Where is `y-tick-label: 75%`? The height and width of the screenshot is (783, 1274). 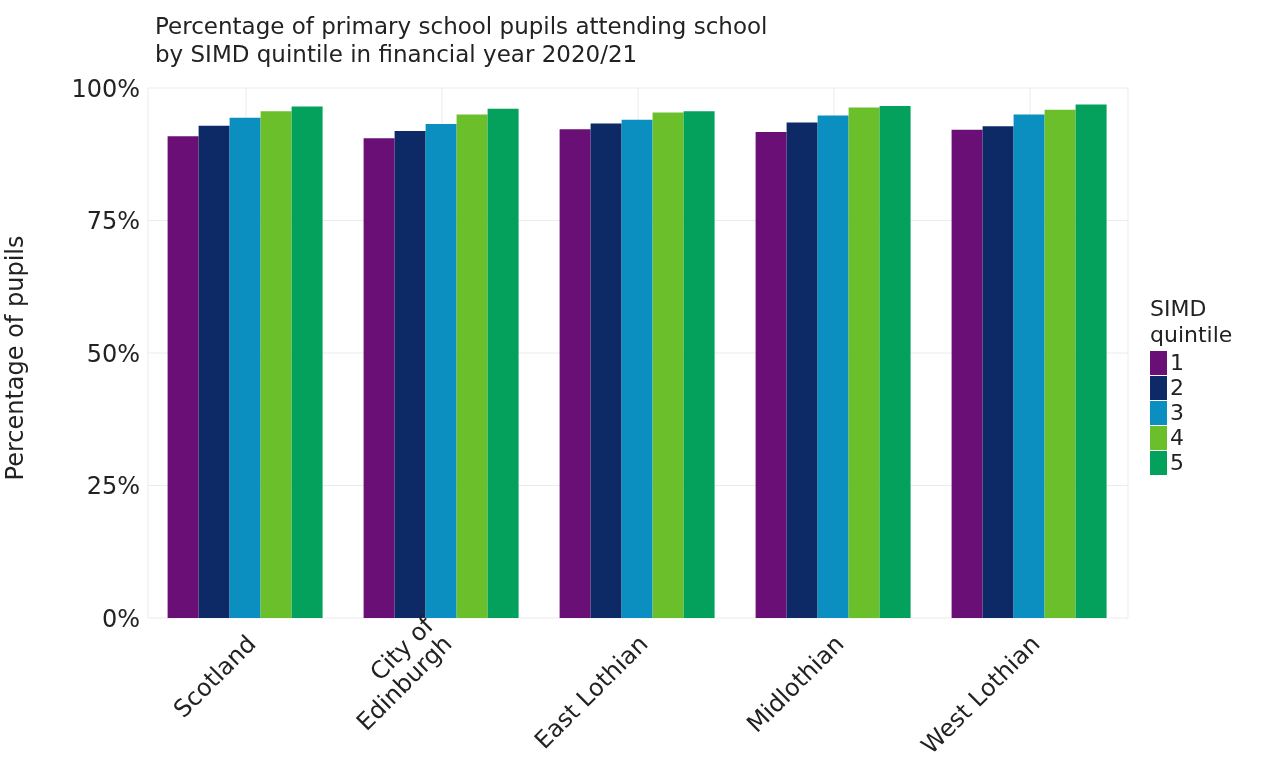
y-tick-label: 75% is located at coordinates (113, 221).